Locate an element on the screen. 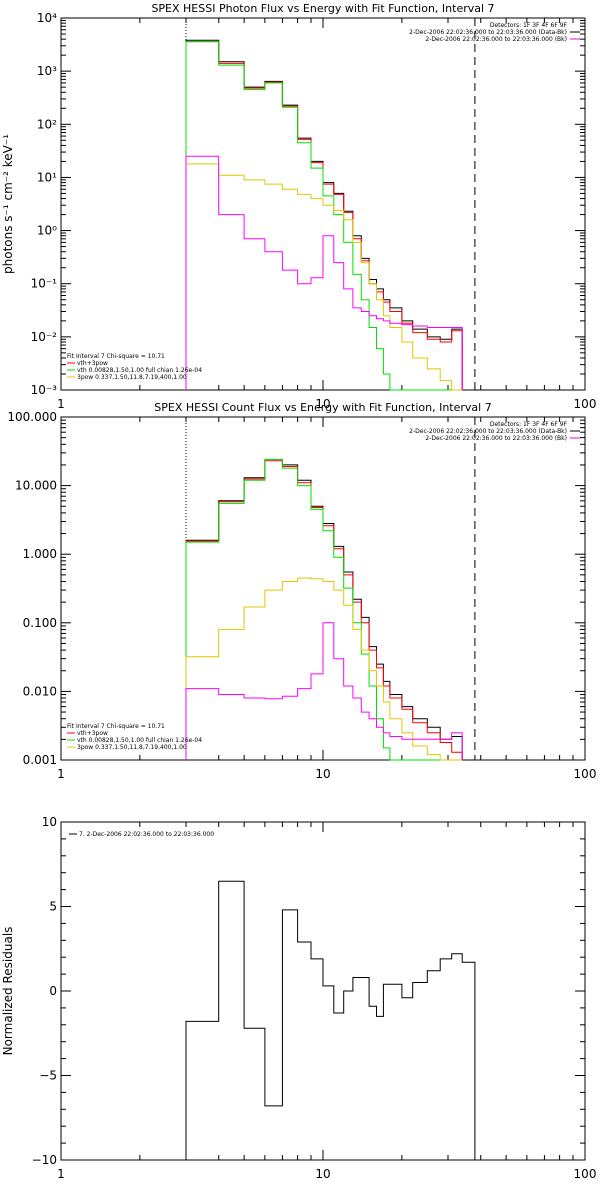  y-tick-label: 10⁰ is located at coordinates (47, 231).